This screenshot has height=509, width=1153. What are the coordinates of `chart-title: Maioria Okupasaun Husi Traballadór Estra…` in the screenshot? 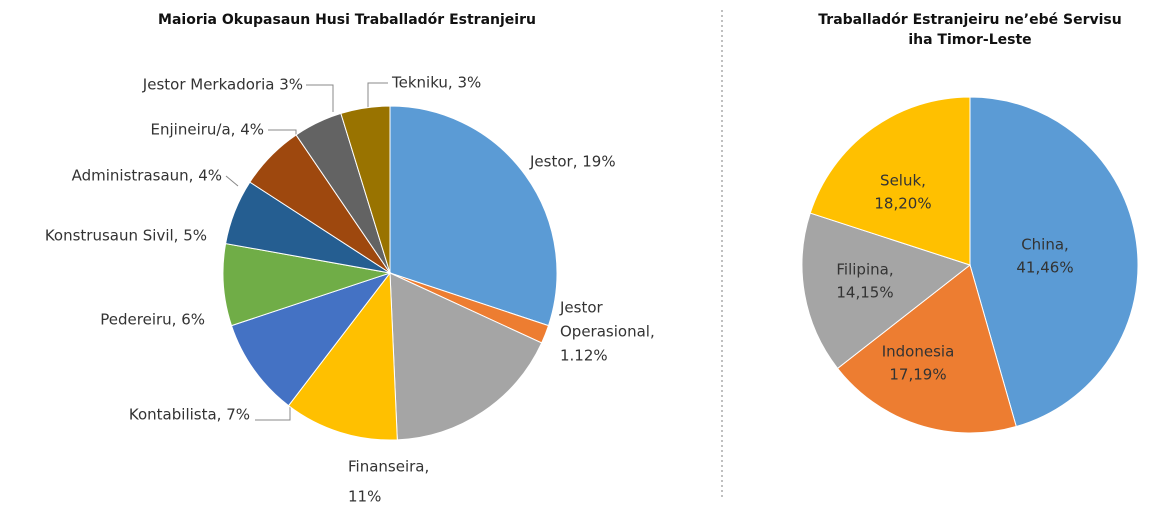 It's located at (347, 20).